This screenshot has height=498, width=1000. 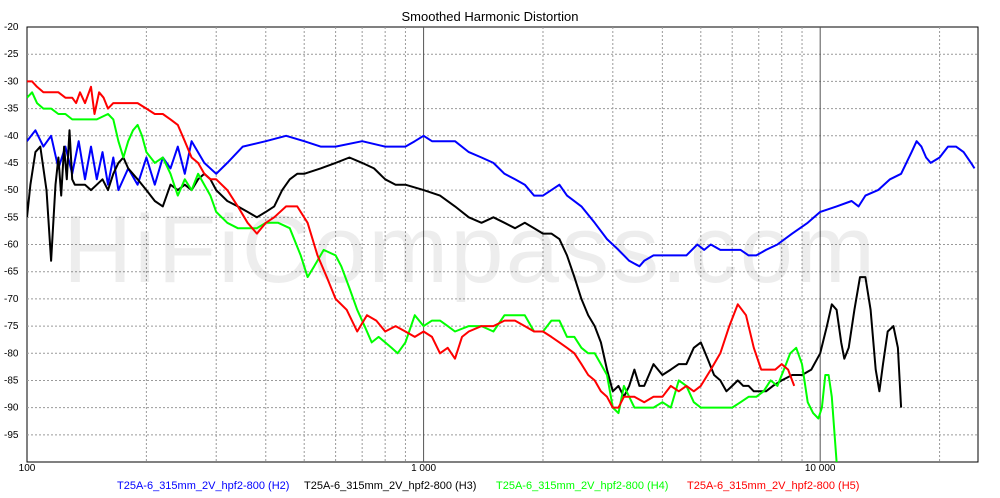 I want to click on y-tick-label: -75, so click(x=11, y=326).